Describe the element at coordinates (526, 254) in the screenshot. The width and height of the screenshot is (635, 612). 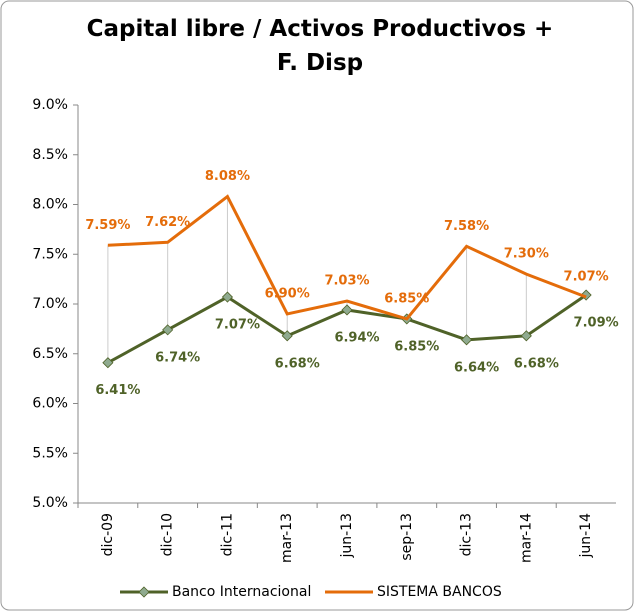
I see `data-label: 7.30%` at that location.